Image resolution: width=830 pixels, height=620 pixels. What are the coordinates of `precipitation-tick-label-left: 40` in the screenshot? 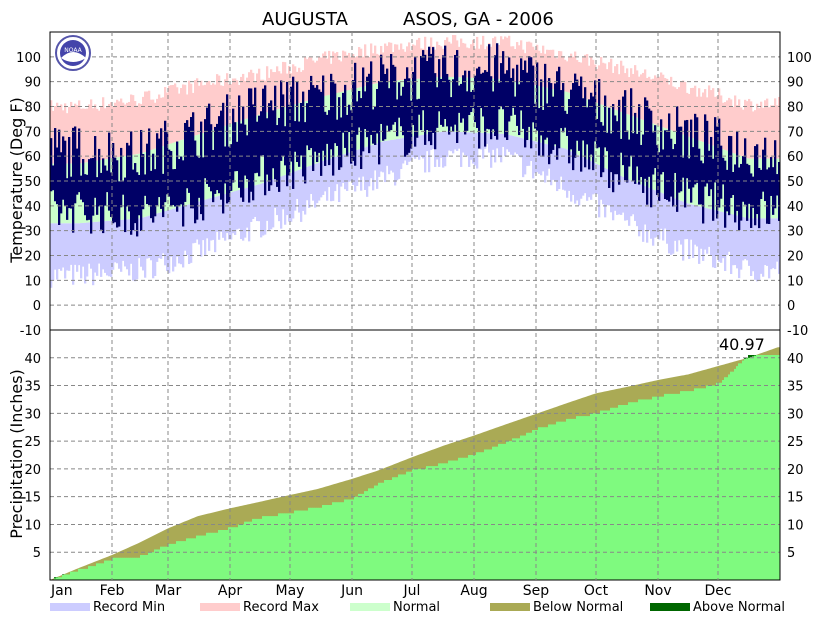 It's located at (32, 359).